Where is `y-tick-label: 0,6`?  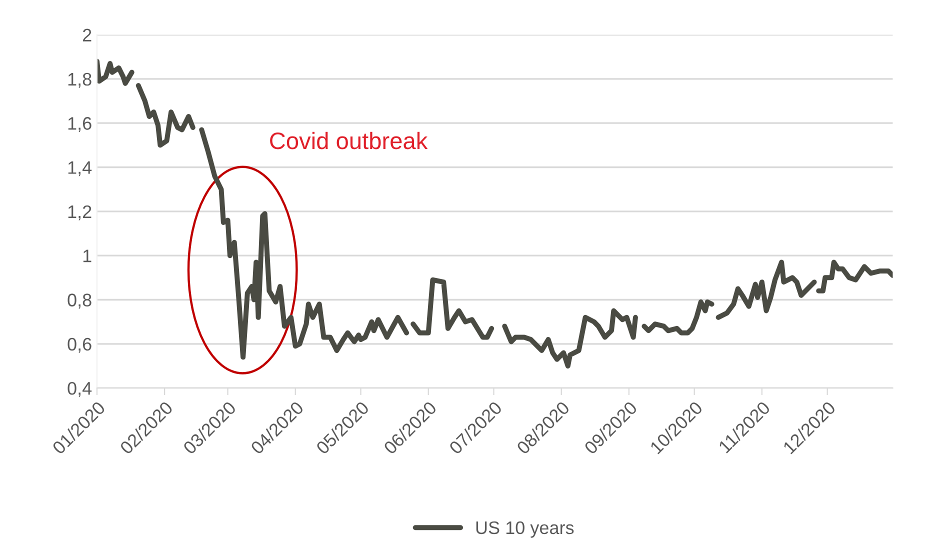
y-tick-label: 0,6 is located at coordinates (80, 345).